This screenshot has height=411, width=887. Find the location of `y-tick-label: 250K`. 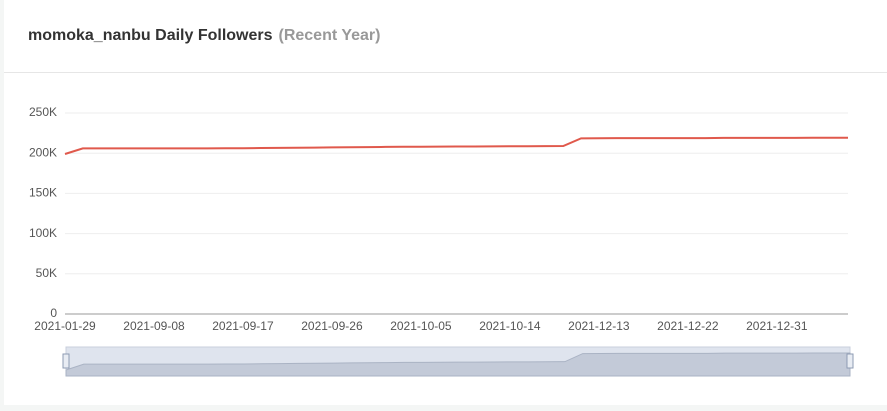

y-tick-label: 250K is located at coordinates (43, 112).